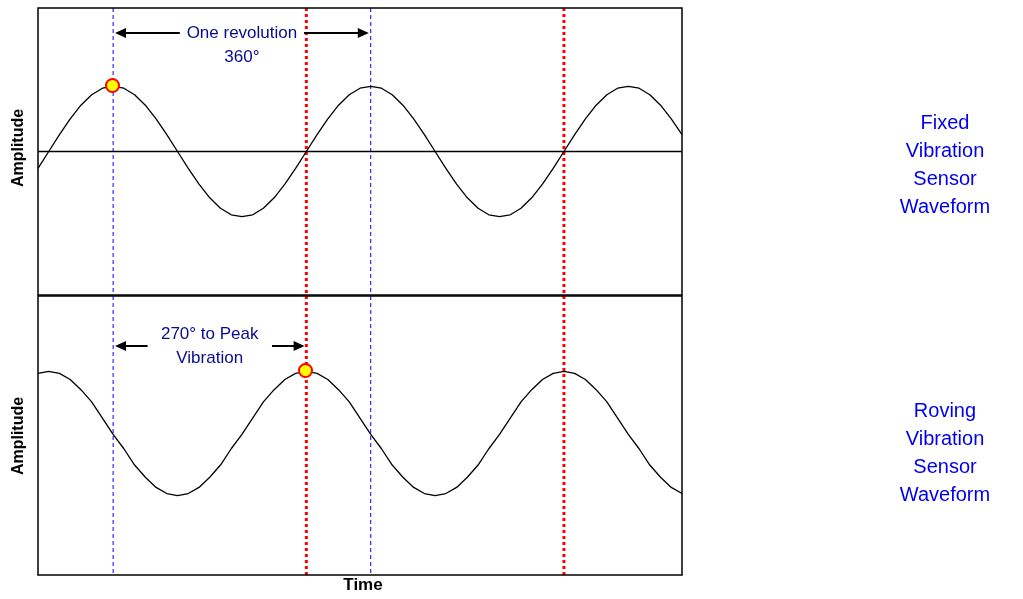 This screenshot has height=599, width=1023. Describe the element at coordinates (945, 452) in the screenshot. I see `text: Roving Vibration Sensor Waveform` at that location.